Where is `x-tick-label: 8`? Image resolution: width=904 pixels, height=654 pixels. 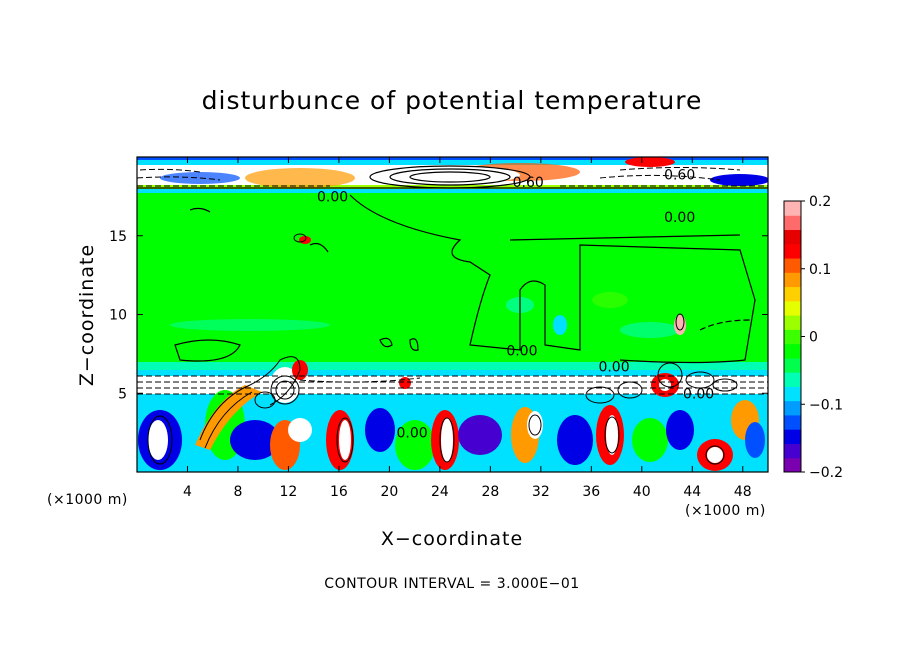
x-tick-label: 8 is located at coordinates (237, 492).